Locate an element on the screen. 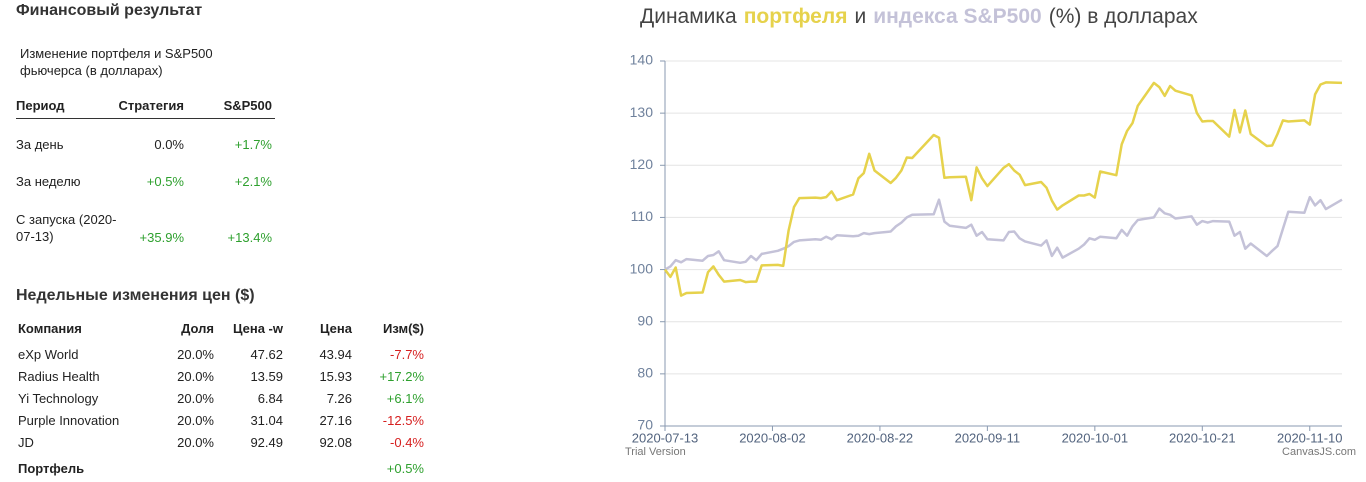 This screenshot has height=482, width=1366. table-cell: 43.94 is located at coordinates (335, 354).